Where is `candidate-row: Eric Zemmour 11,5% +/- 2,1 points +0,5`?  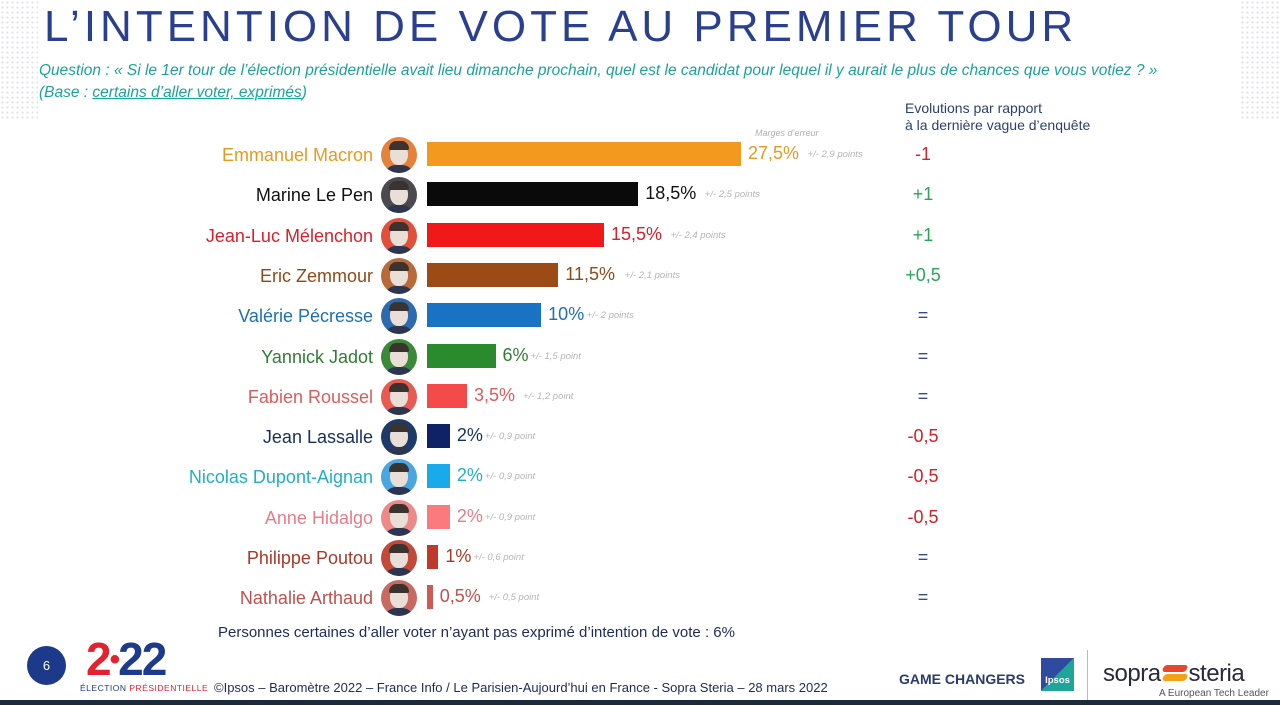
candidate-row: Eric Zemmour 11,5% +/- 2,1 points +0,5 is located at coordinates (640, 276).